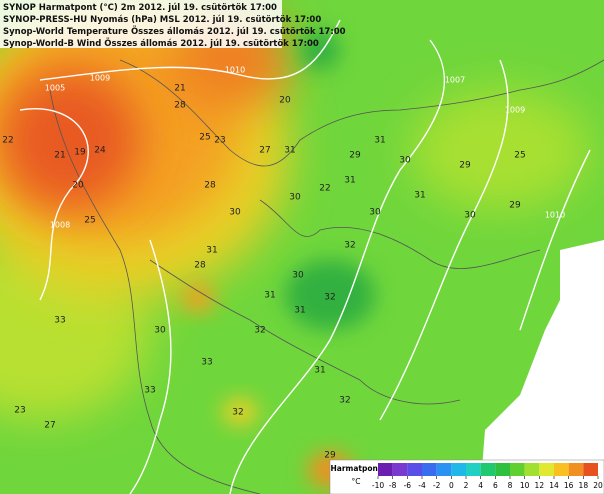  Describe the element at coordinates (598, 485) in the screenshot. I see `legend-tick-label: 20` at that location.